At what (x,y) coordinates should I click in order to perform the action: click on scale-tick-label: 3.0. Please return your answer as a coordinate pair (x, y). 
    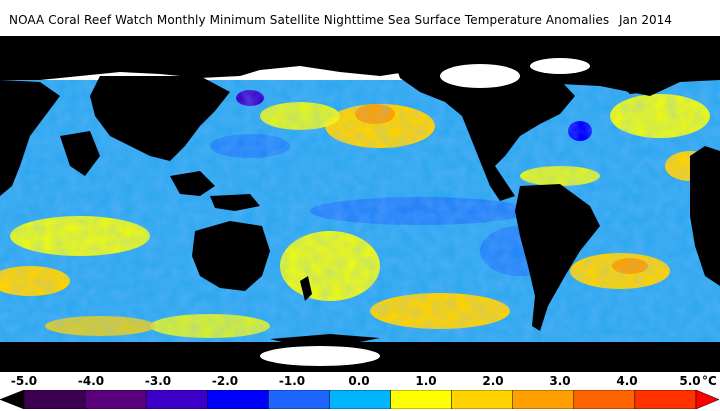
    Looking at the image, I should click on (560, 381).